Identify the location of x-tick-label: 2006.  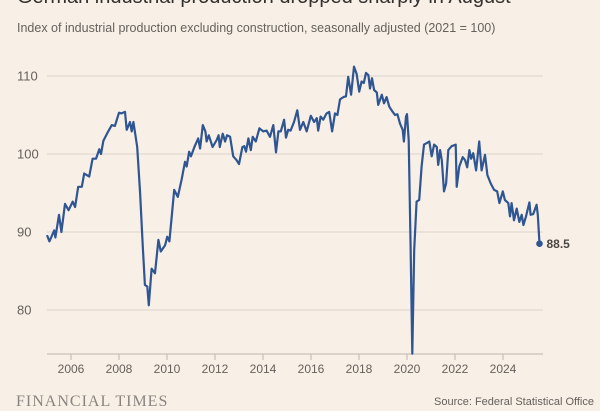
(71, 369).